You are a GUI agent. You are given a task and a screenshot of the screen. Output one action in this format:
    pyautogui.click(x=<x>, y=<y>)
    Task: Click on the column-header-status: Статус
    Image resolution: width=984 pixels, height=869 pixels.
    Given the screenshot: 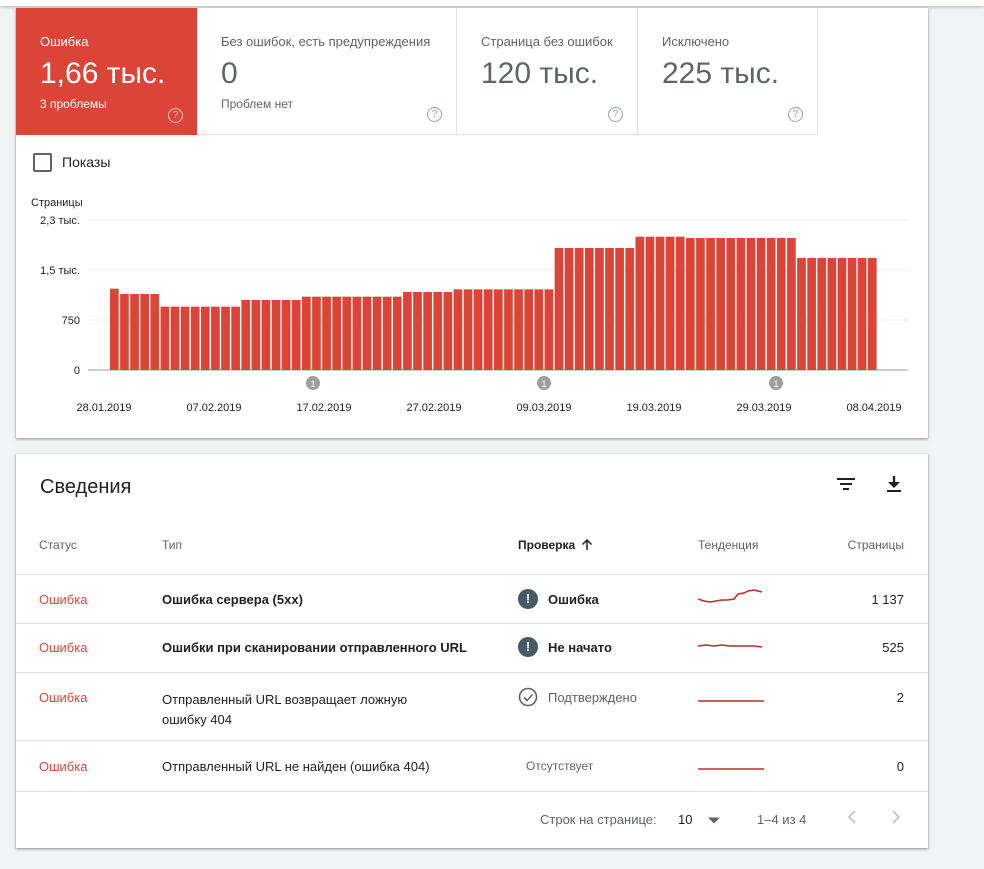 What is the action you would take?
    pyautogui.click(x=58, y=545)
    